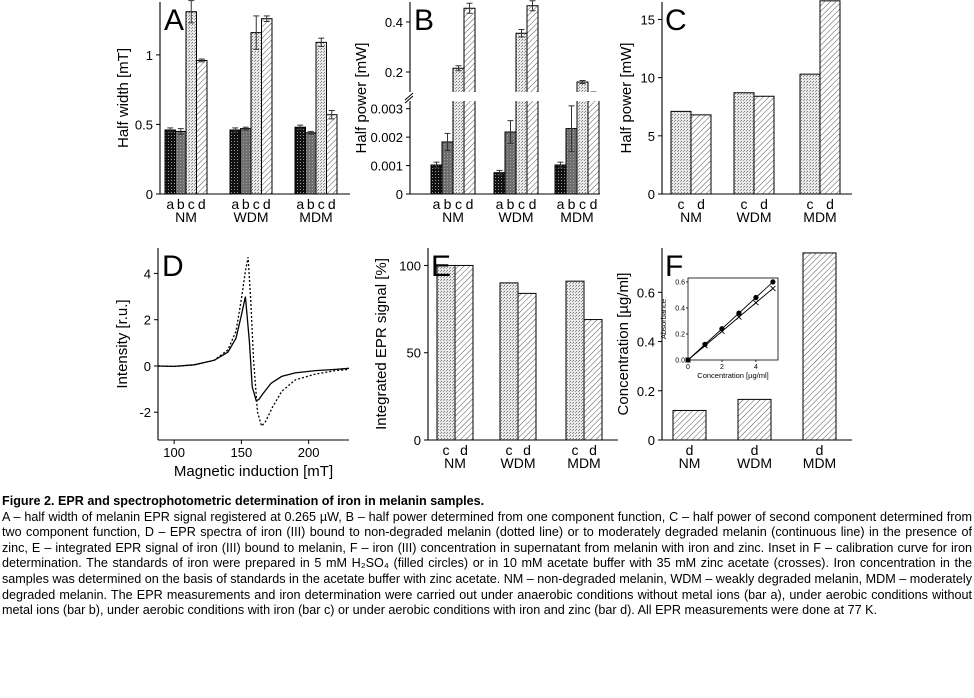 The image size is (974, 698). I want to click on panel-D-letter: D, so click(173, 266).